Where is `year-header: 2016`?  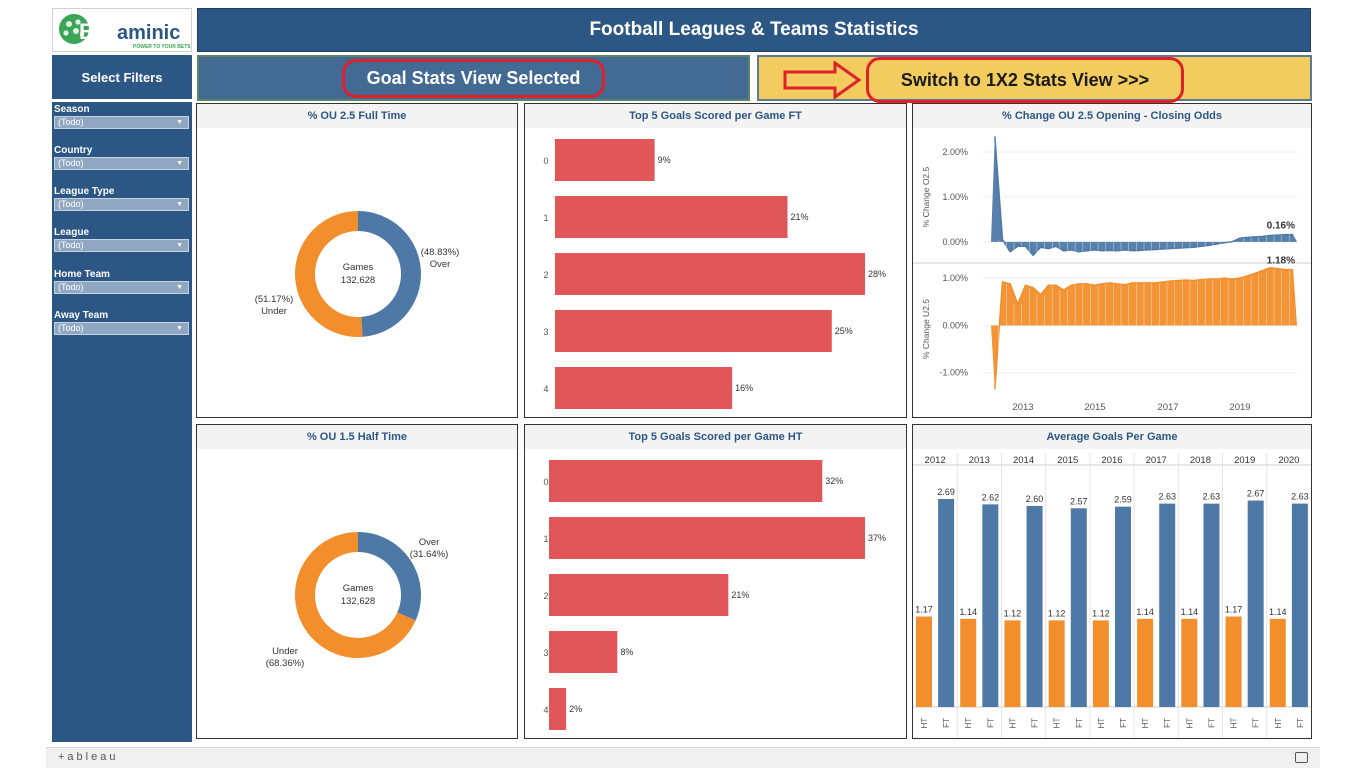
year-header: 2016 is located at coordinates (1111, 460).